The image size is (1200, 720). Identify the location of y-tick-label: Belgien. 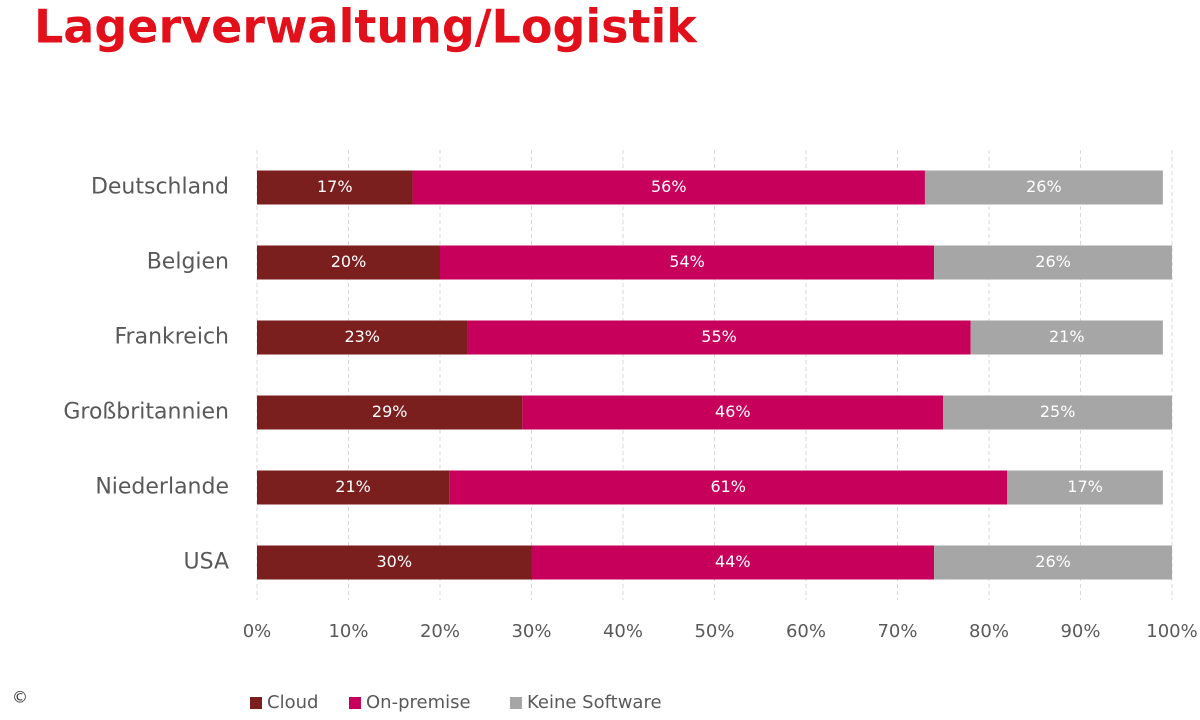
(188, 262).